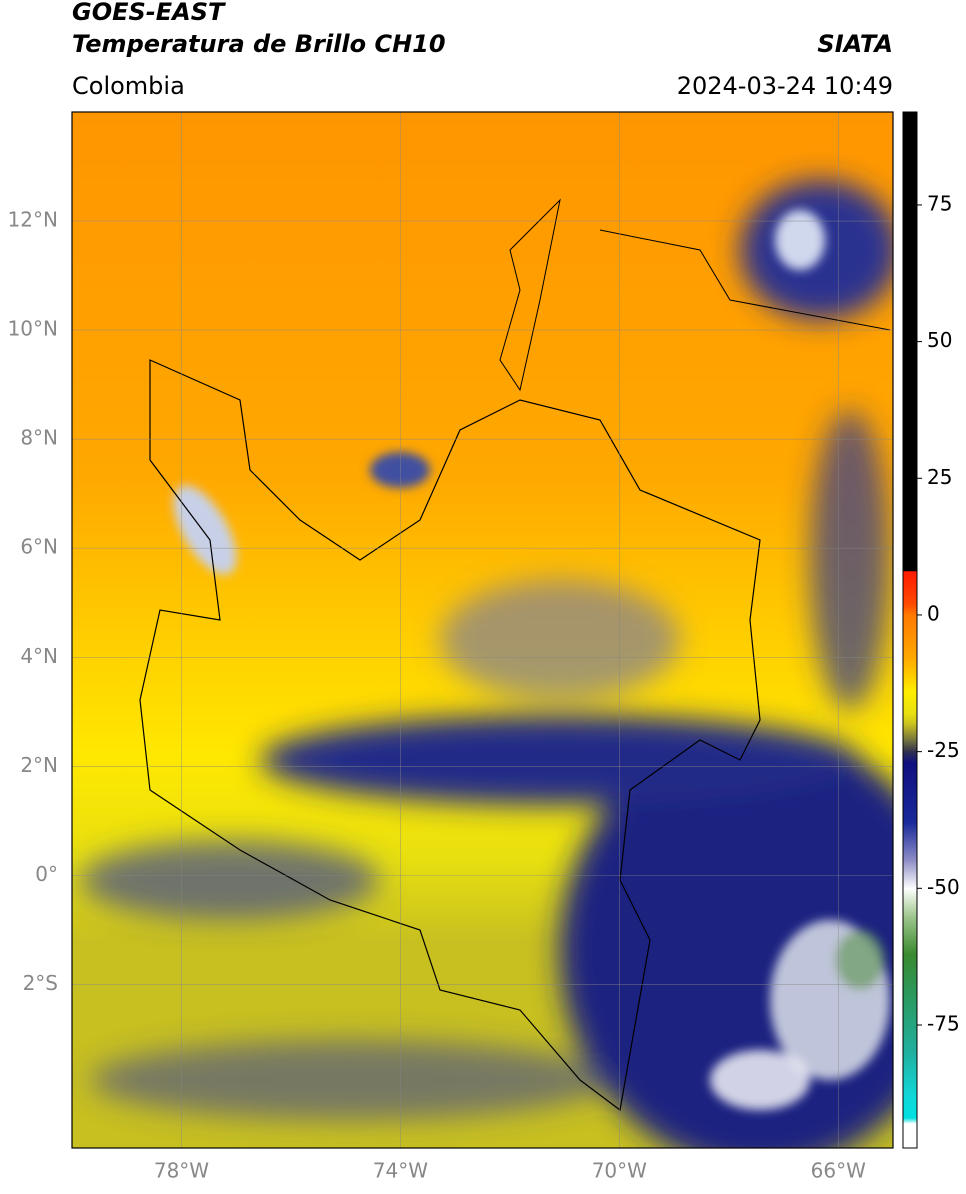 The width and height of the screenshot is (966, 1194). What do you see at coordinates (39, 656) in the screenshot?
I see `lat-tick-label: 4°N` at bounding box center [39, 656].